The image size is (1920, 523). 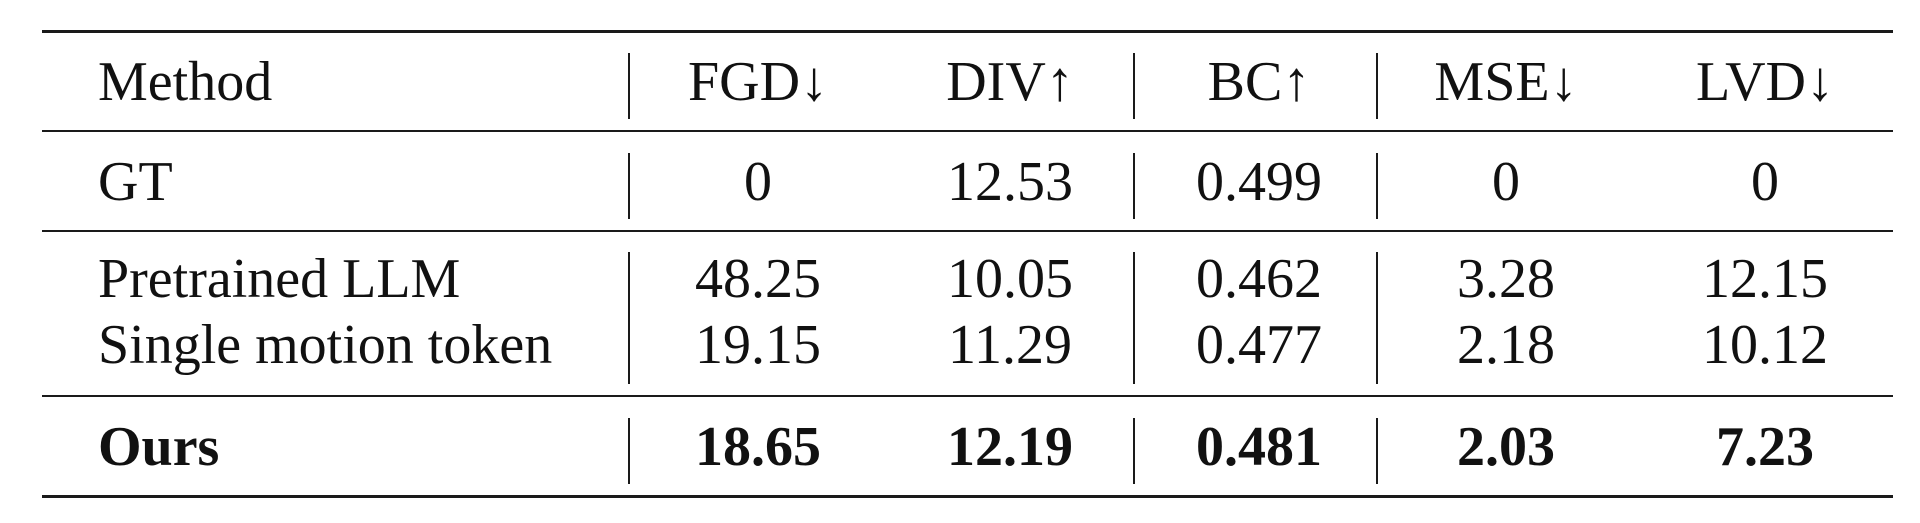 I want to click on bc-cell: 0.462, so click(x=1259, y=279).